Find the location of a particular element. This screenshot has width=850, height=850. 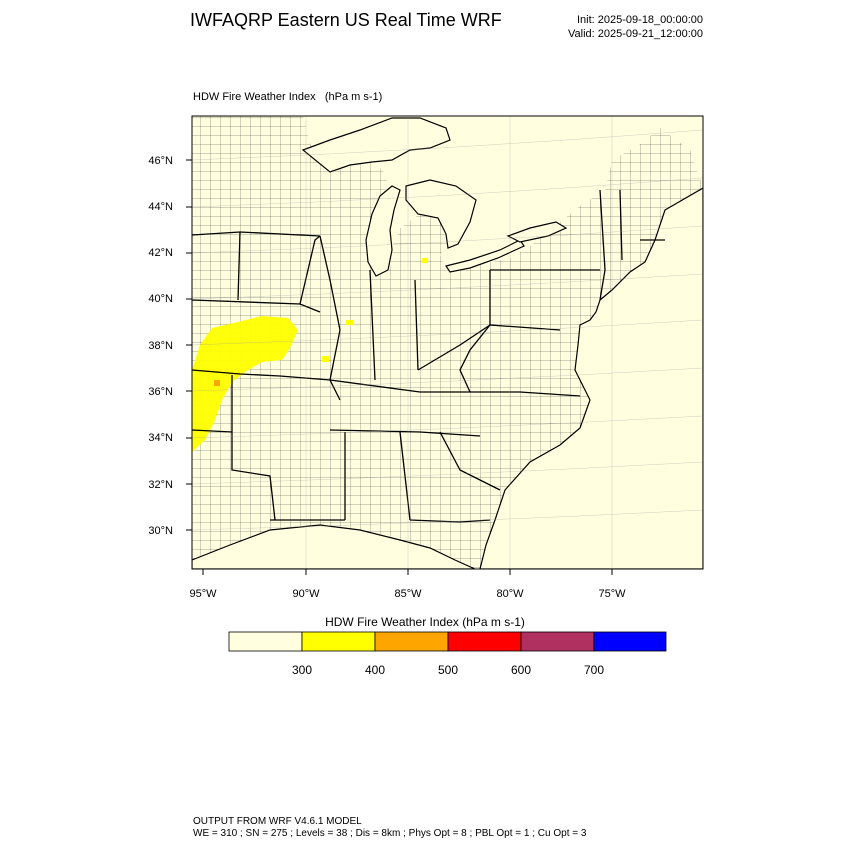

lon-label-75: 75°W is located at coordinates (612, 594).